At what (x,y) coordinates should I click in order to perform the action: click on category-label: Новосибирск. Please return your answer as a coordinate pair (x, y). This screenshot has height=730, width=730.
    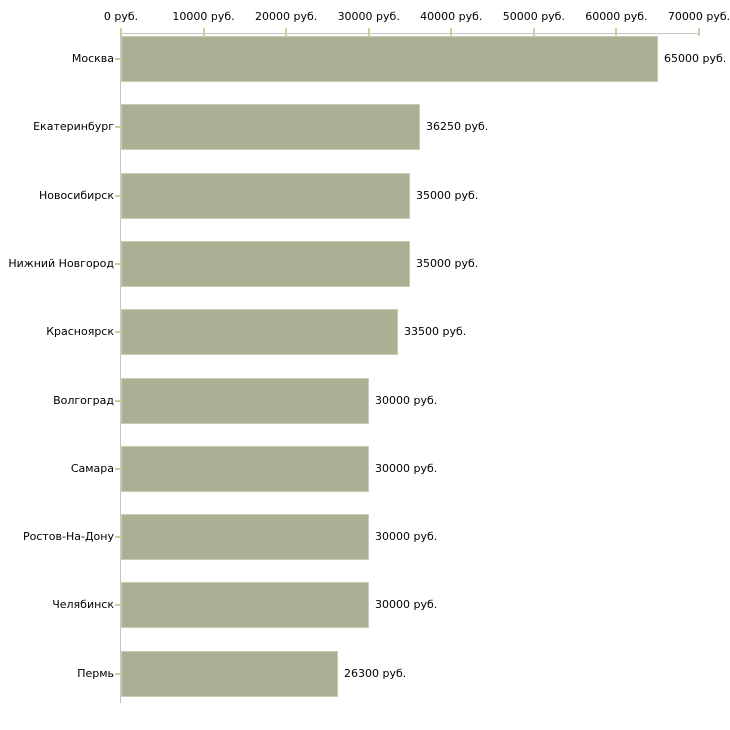
    Looking at the image, I should click on (76, 195).